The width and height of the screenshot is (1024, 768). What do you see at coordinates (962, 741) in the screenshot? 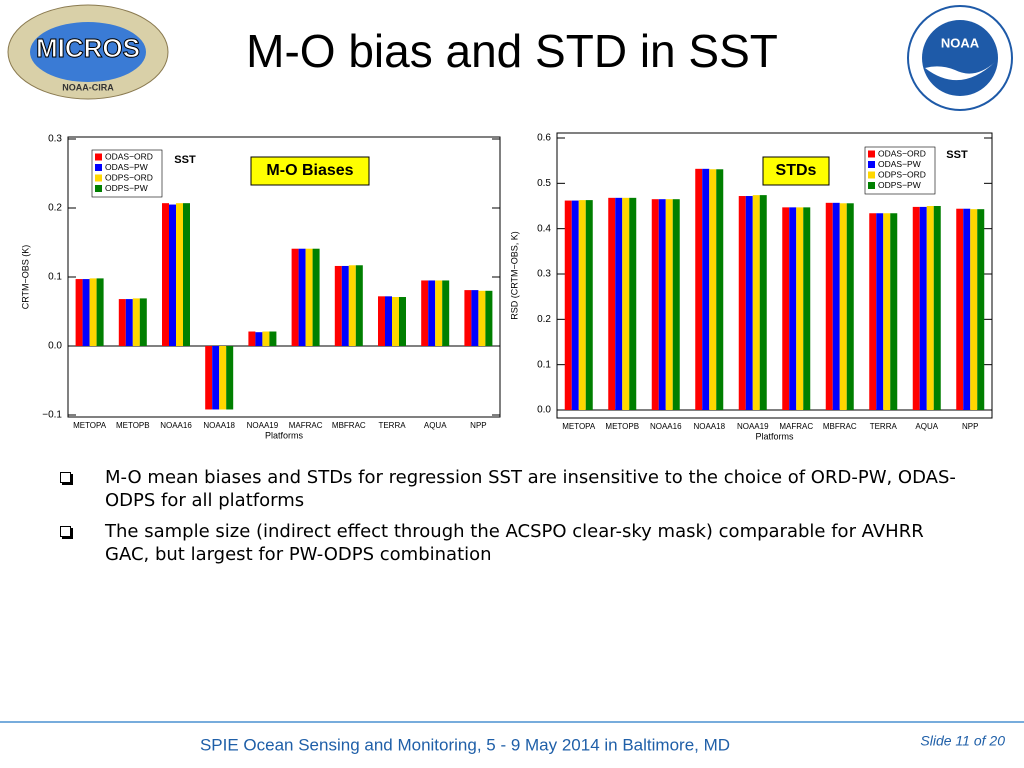
I see `slide-number: Slide 11 of 20` at bounding box center [962, 741].